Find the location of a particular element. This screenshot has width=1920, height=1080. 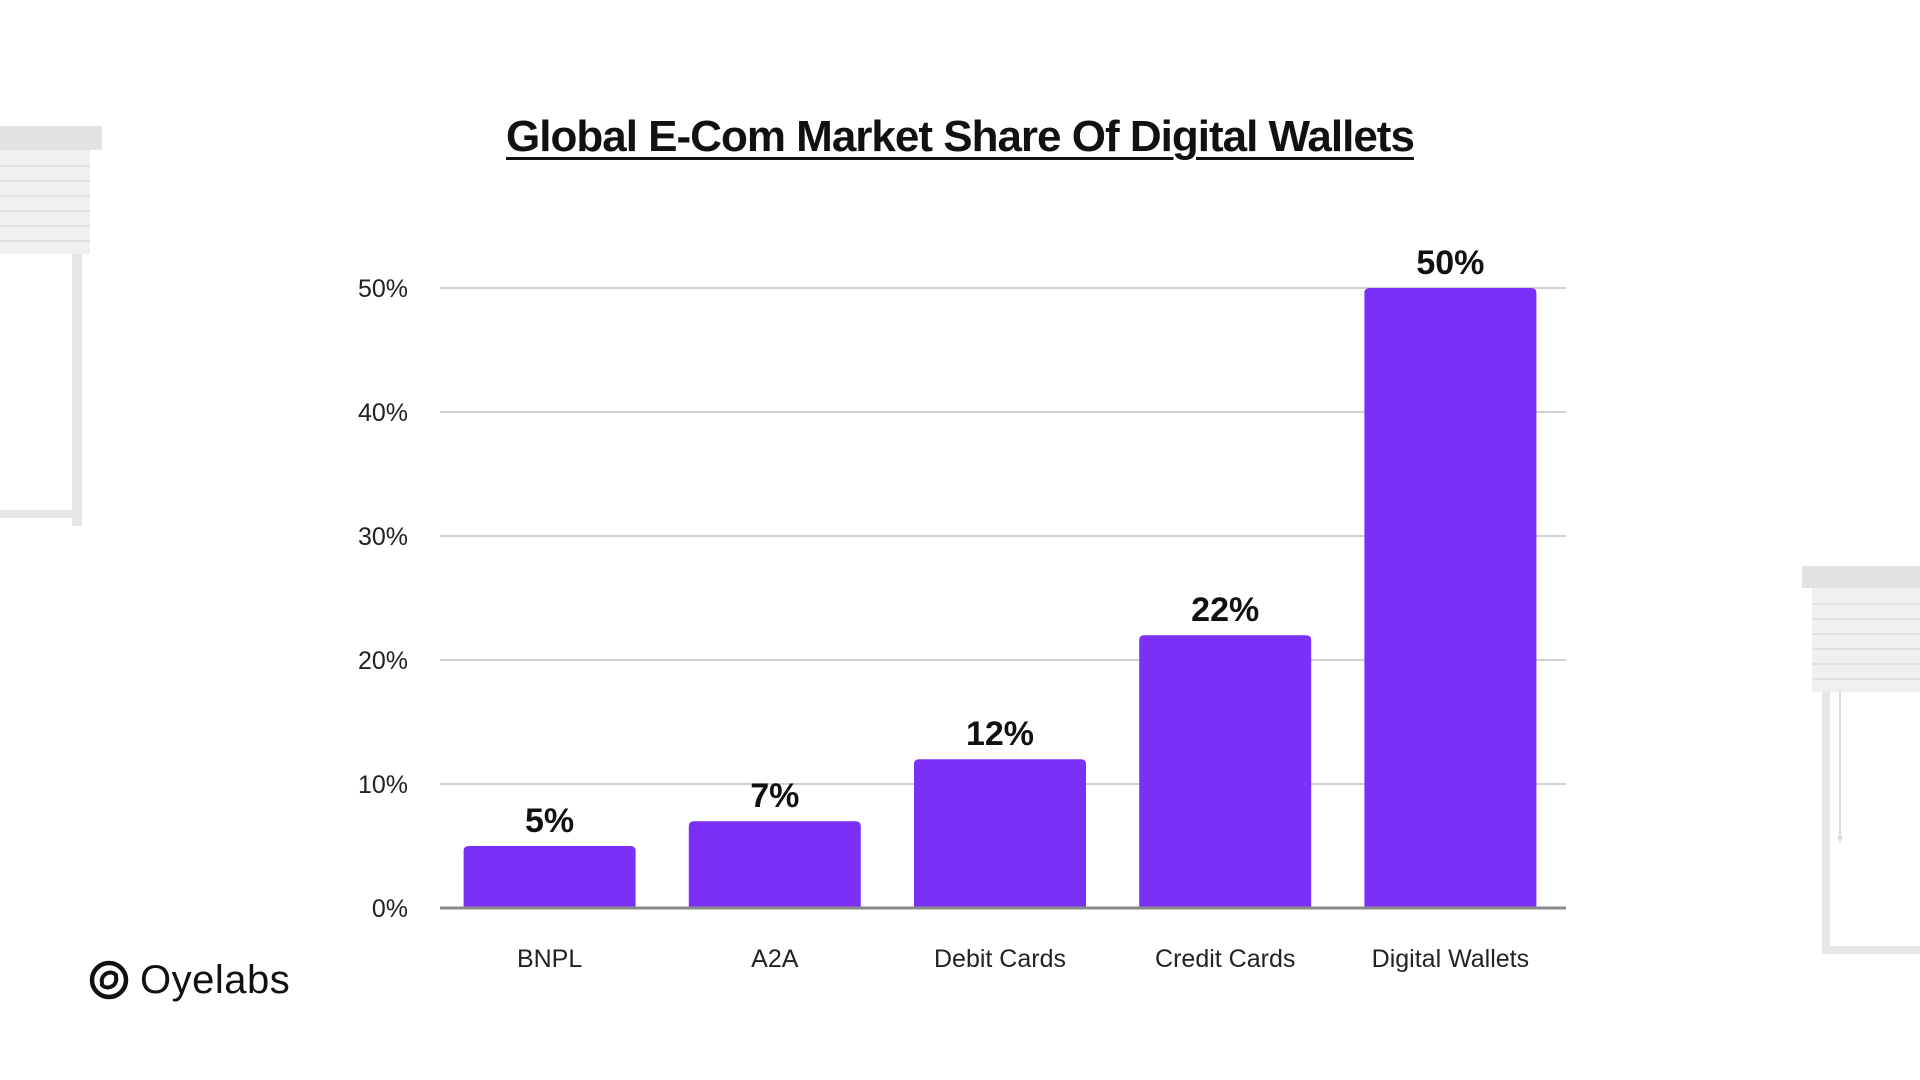

data-label: 50% is located at coordinates (1450, 263).